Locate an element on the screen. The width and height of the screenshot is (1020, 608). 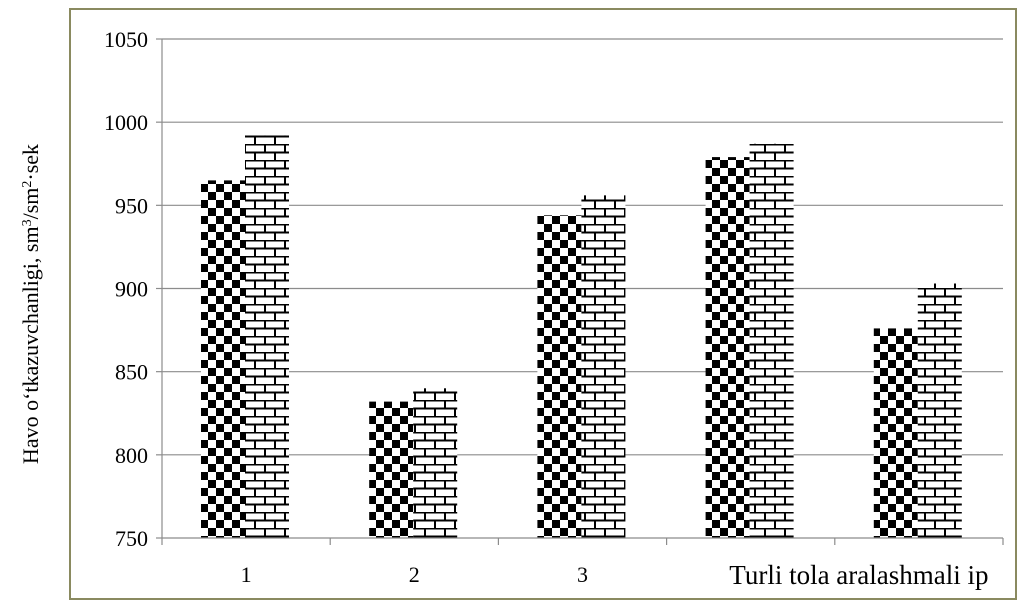
y-tick-label: 1050 is located at coordinates (126, 39).